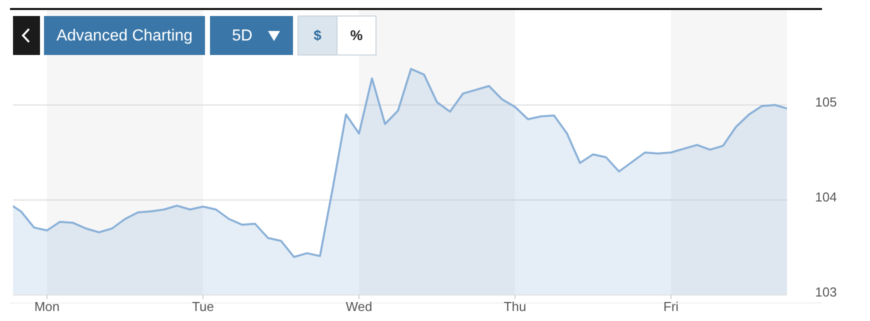  I want to click on annotation: %, so click(357, 35).